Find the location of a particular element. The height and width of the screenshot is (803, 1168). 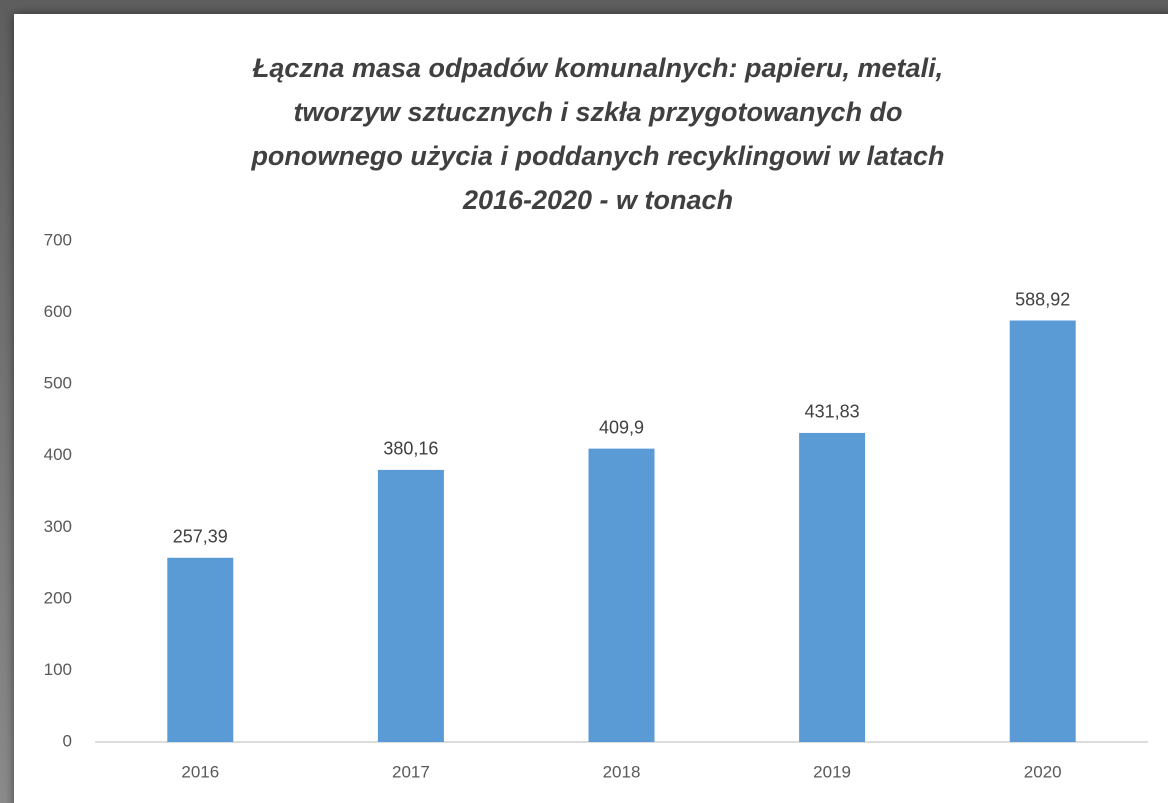

y-tick-label: 700 is located at coordinates (58, 239).